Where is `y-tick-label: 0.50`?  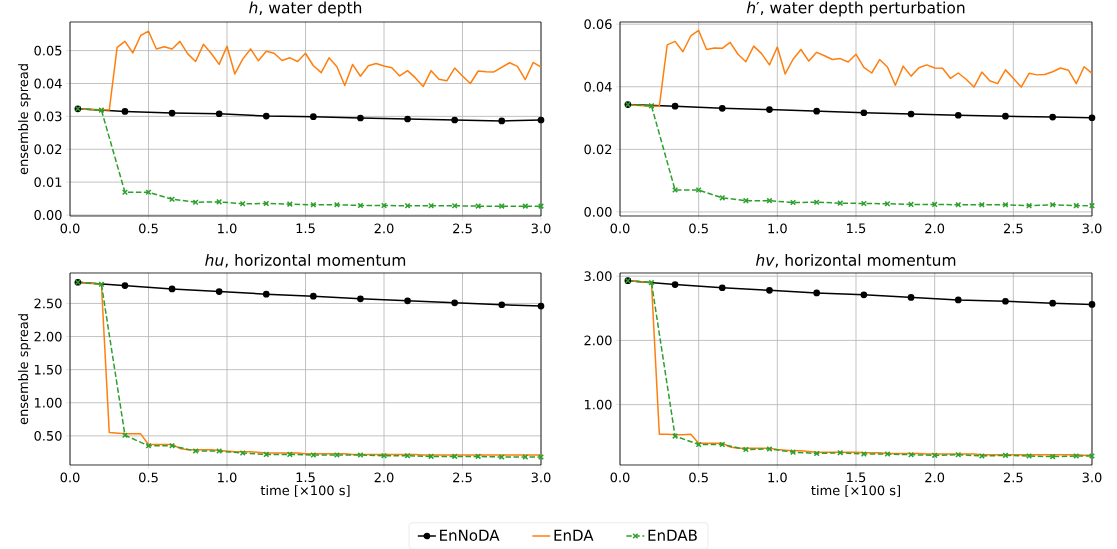
y-tick-label: 0.50 is located at coordinates (48, 435).